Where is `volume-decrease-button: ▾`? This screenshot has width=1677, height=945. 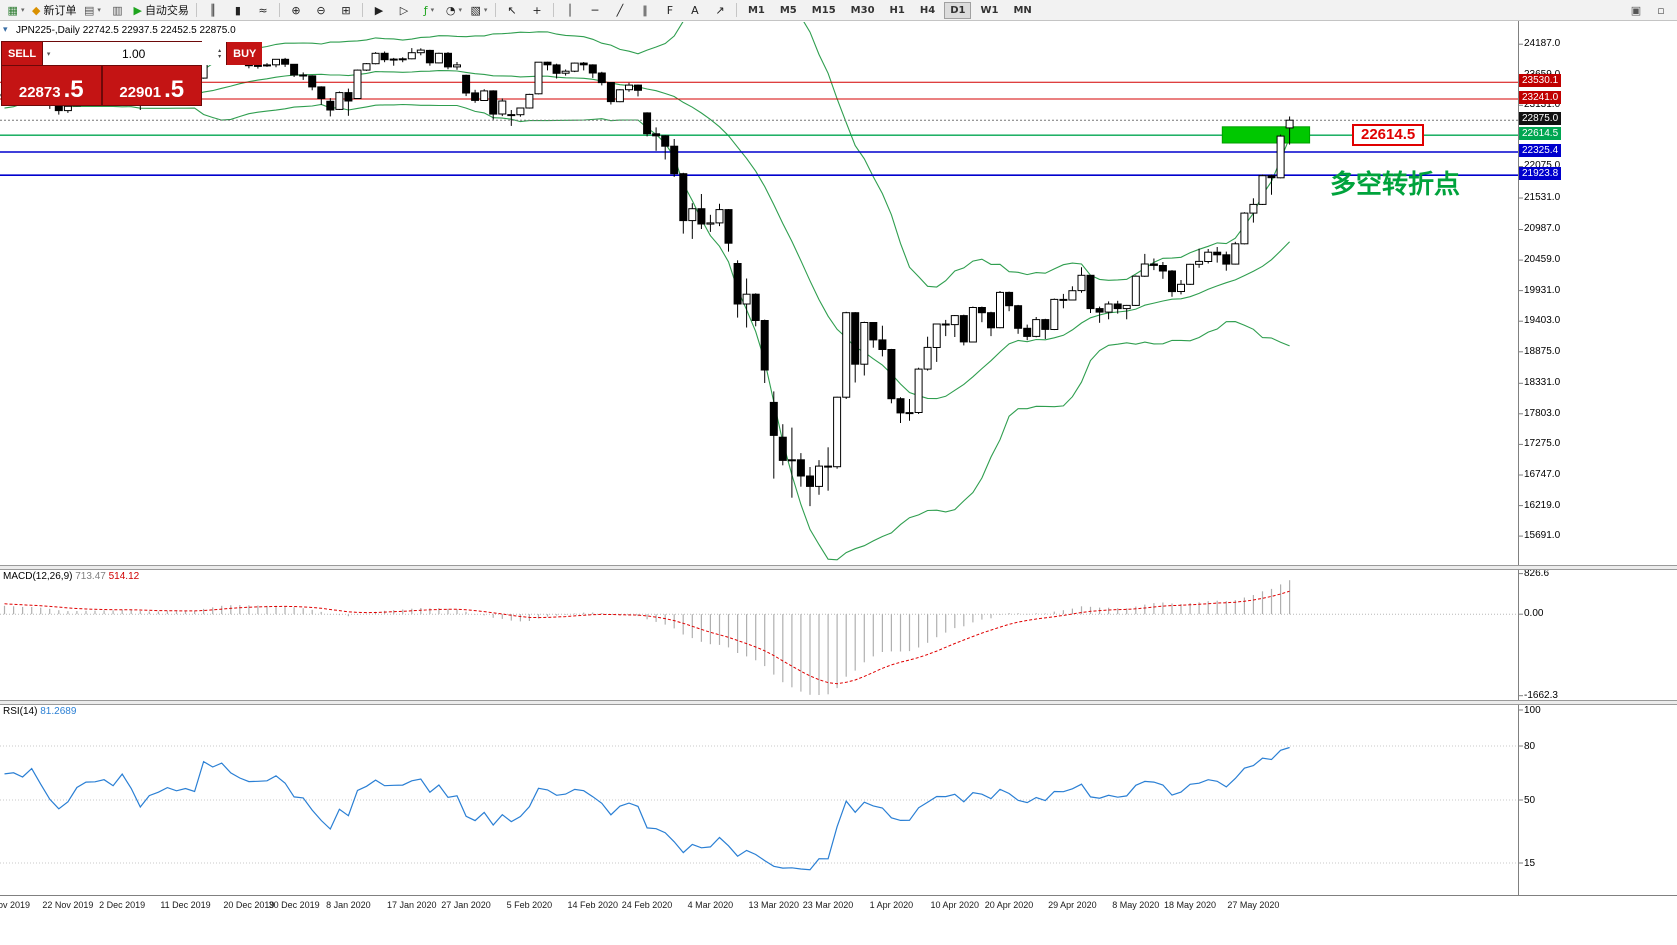 volume-decrease-button: ▾ is located at coordinates (220, 56).